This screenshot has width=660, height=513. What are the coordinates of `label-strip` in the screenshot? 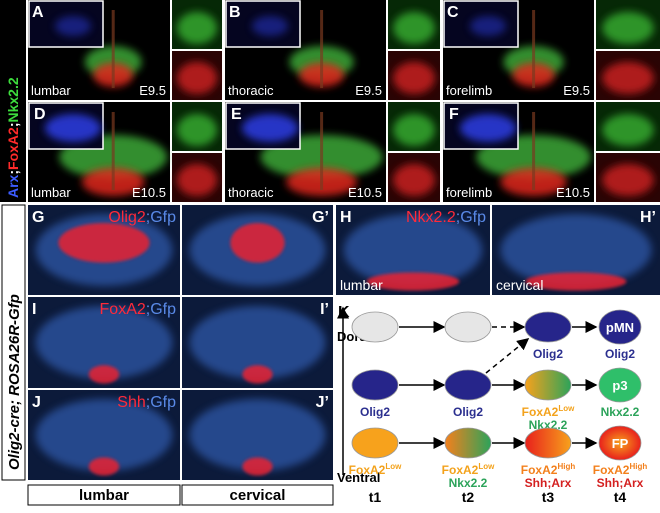 It's located at (13, 101).